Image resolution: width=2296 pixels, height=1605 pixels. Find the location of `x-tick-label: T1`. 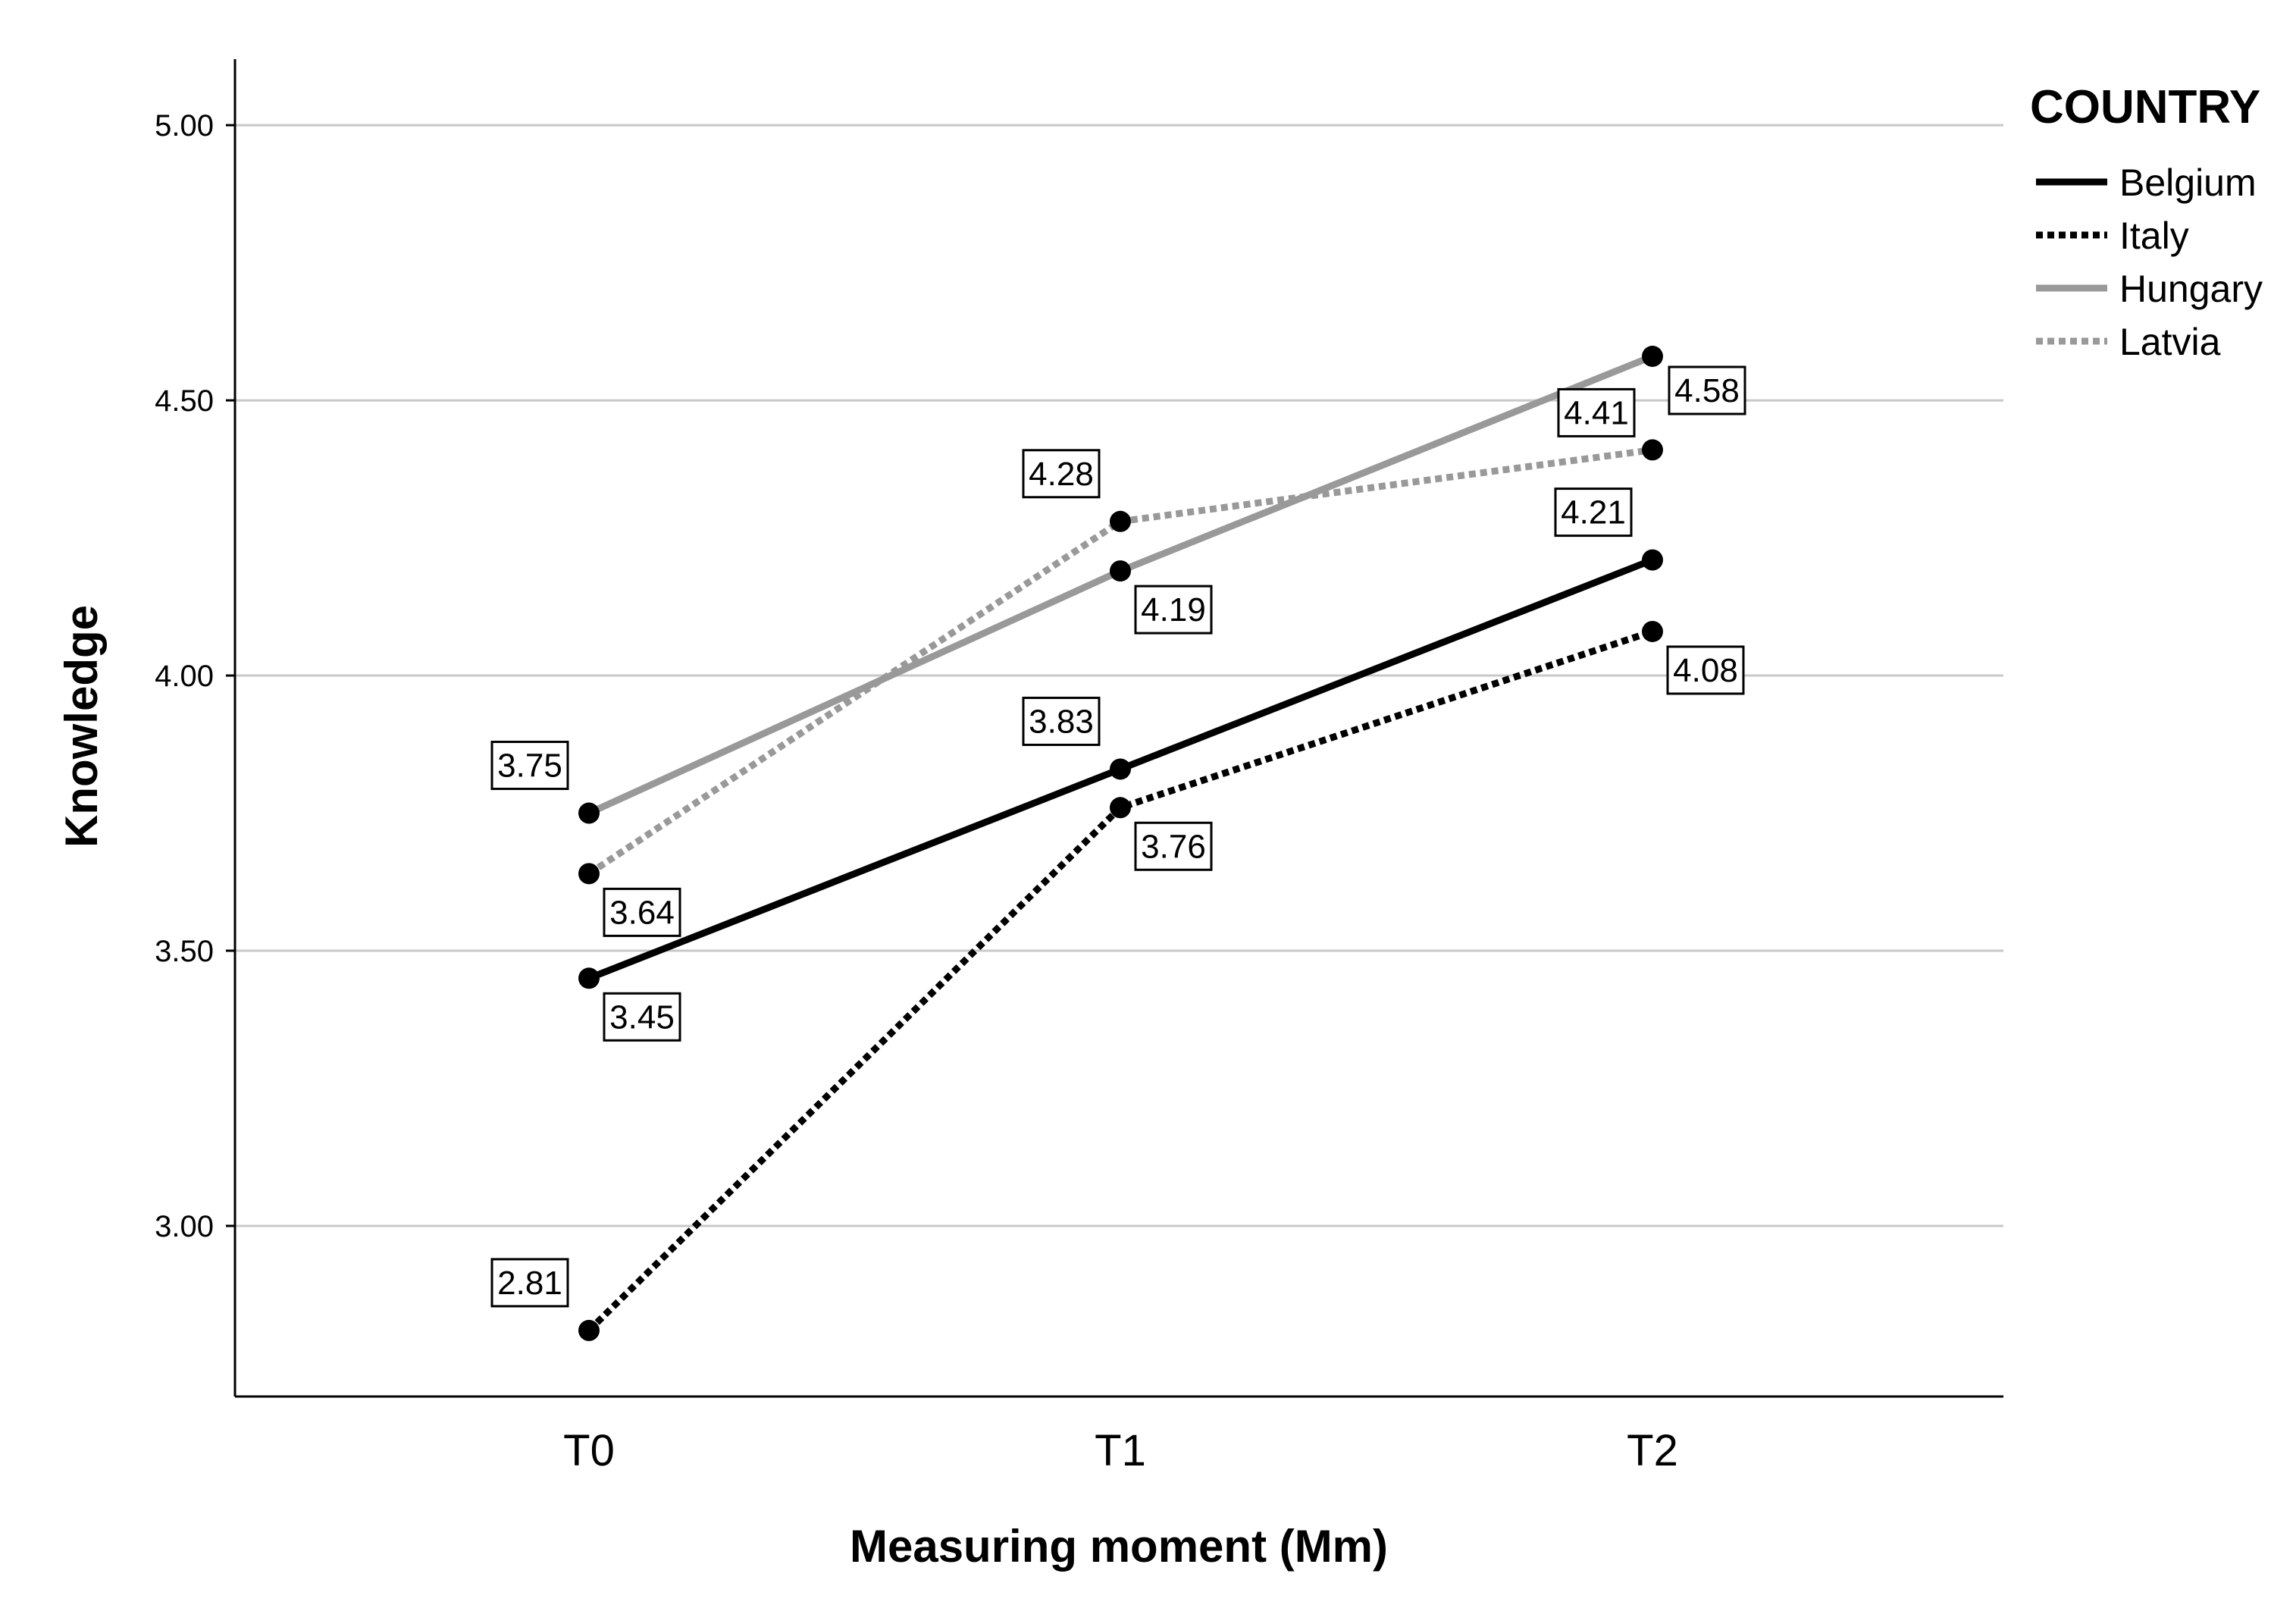

x-tick-label: T1 is located at coordinates (1120, 1450).